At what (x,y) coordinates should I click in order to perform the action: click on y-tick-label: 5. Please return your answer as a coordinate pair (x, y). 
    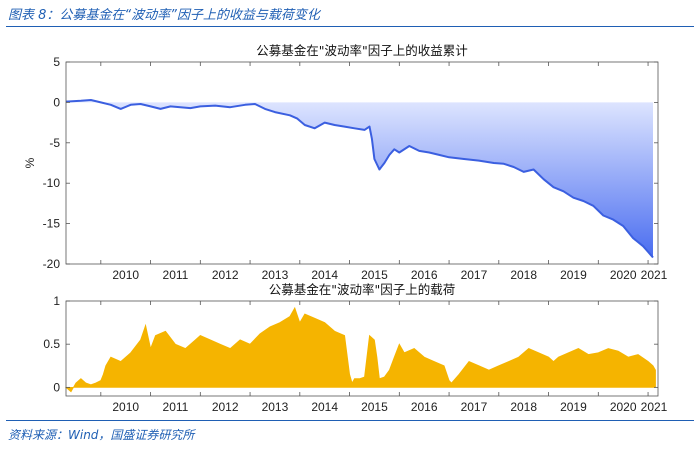
    Looking at the image, I should click on (56, 62).